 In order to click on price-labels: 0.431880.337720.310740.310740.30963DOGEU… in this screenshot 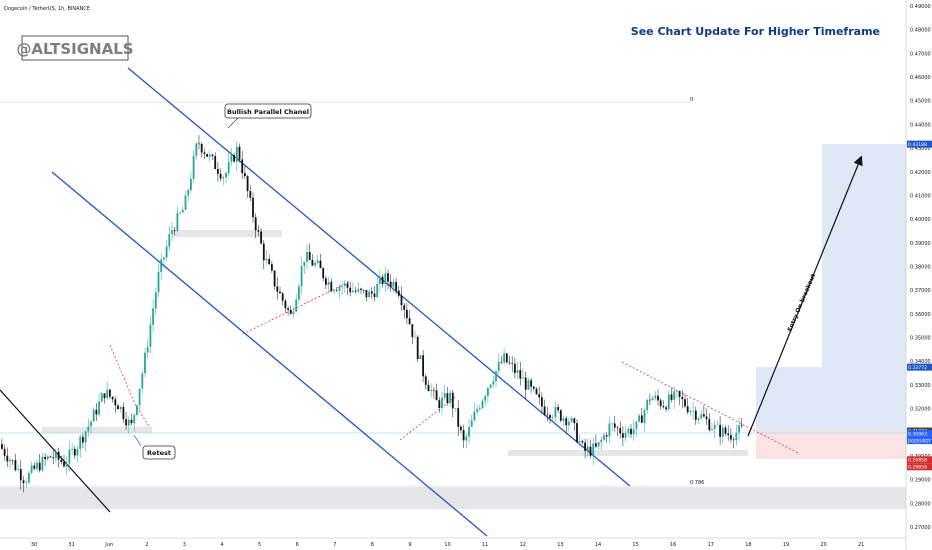, I will do `click(919, 305)`.